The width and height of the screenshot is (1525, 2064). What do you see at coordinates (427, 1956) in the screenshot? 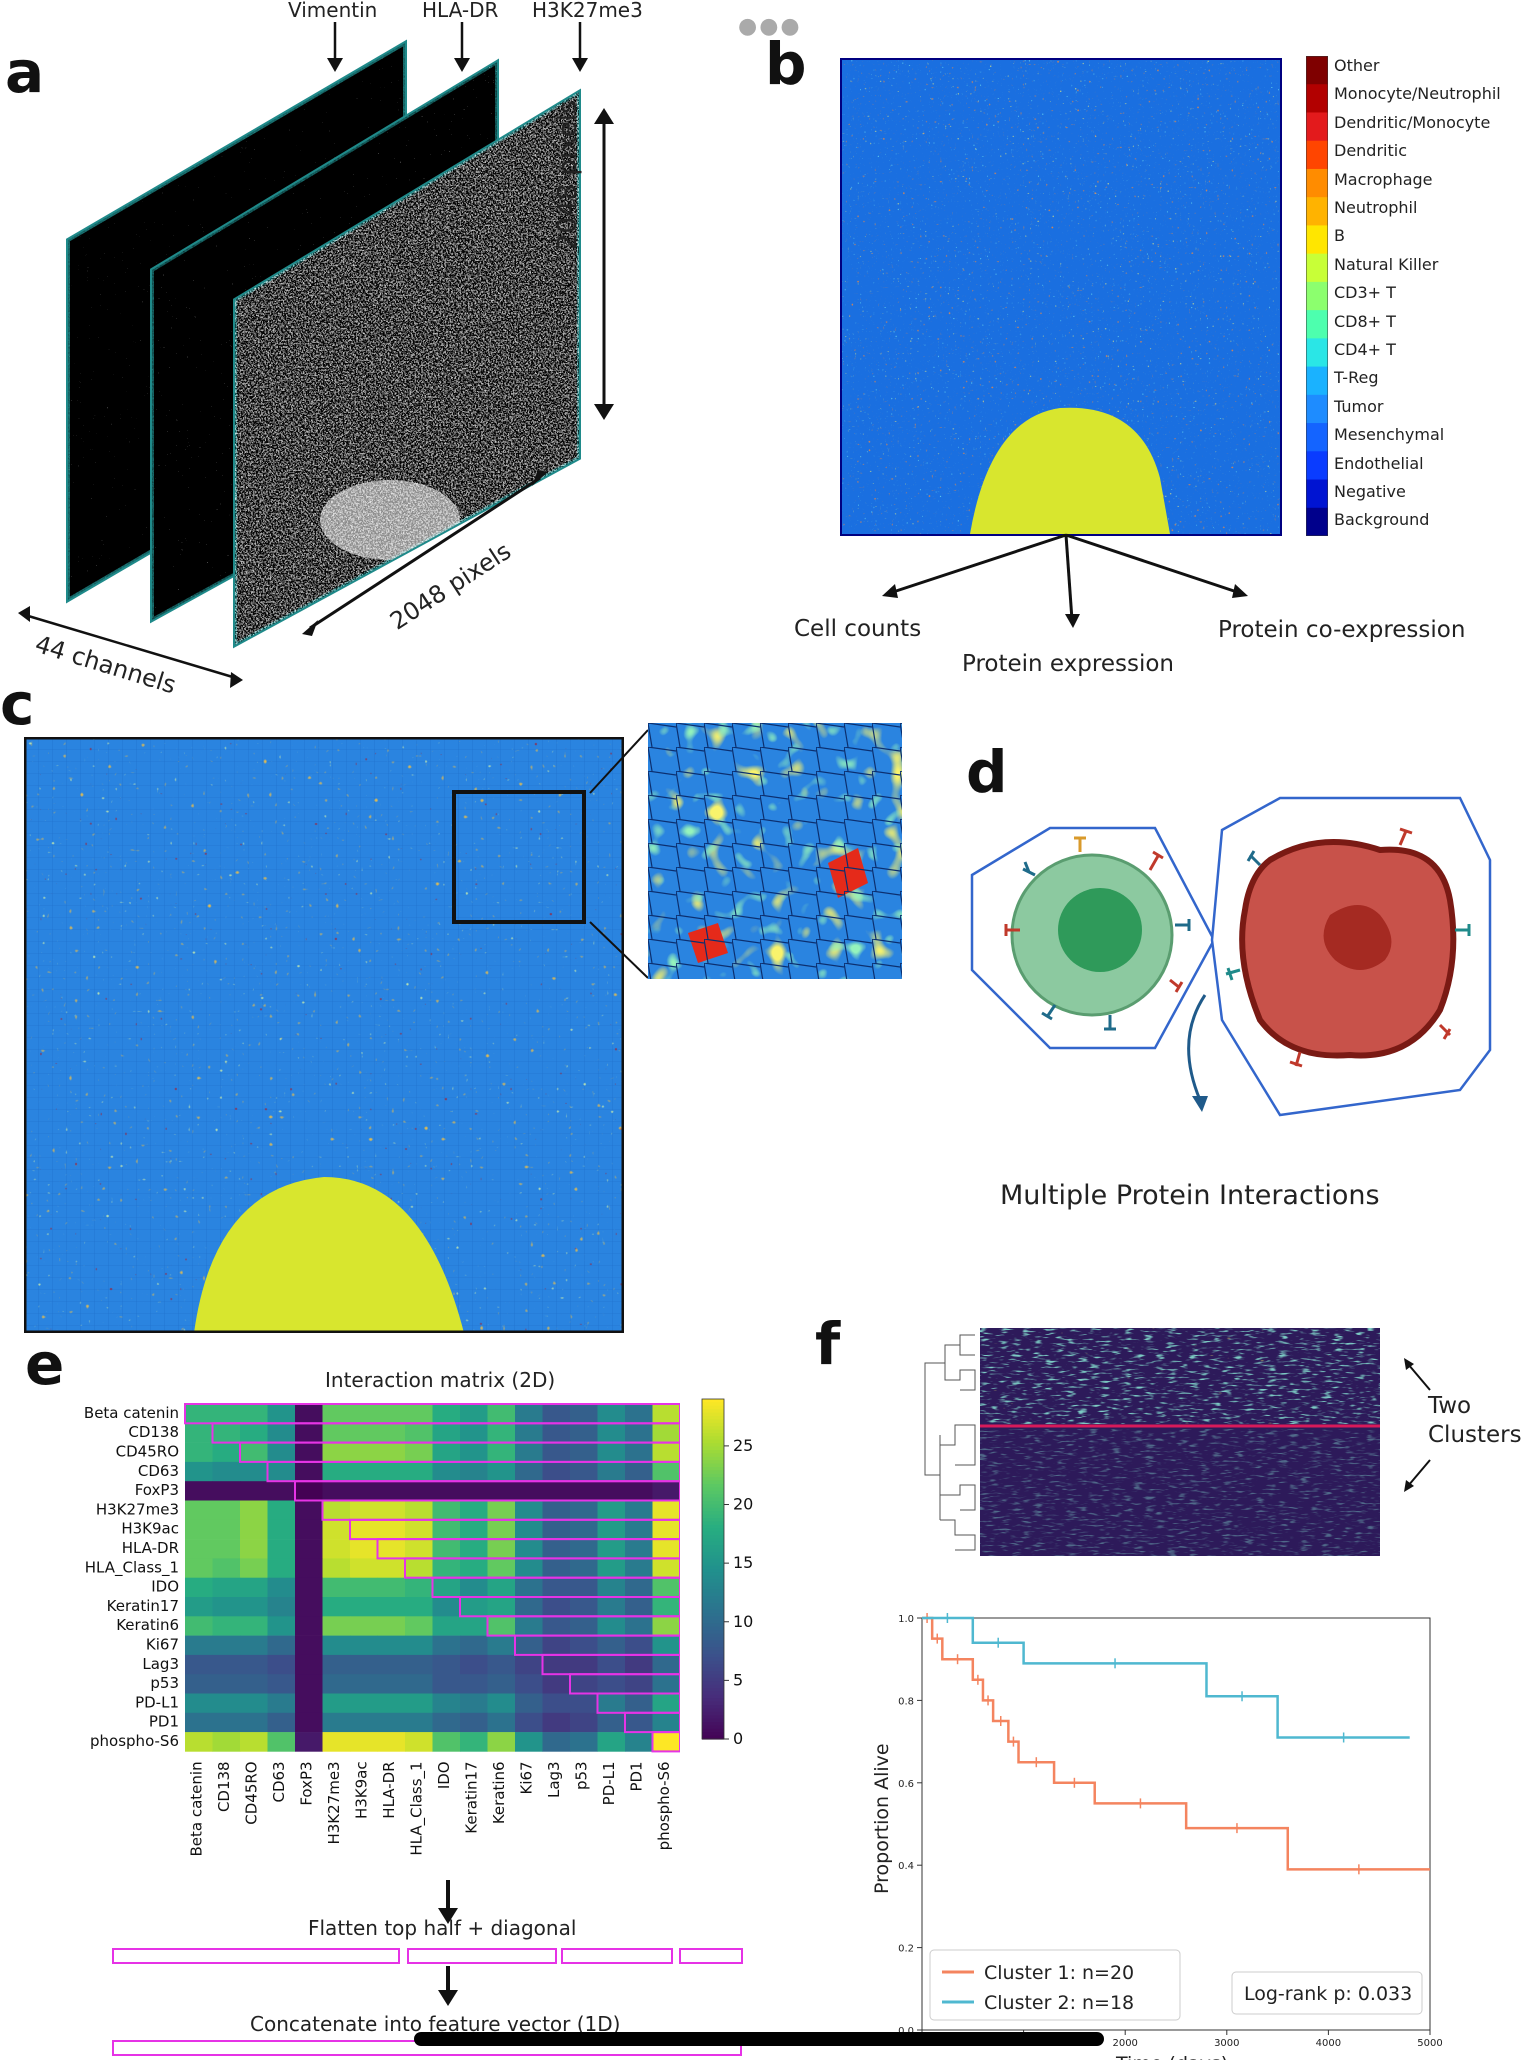
I see `flattened-segments` at bounding box center [427, 1956].